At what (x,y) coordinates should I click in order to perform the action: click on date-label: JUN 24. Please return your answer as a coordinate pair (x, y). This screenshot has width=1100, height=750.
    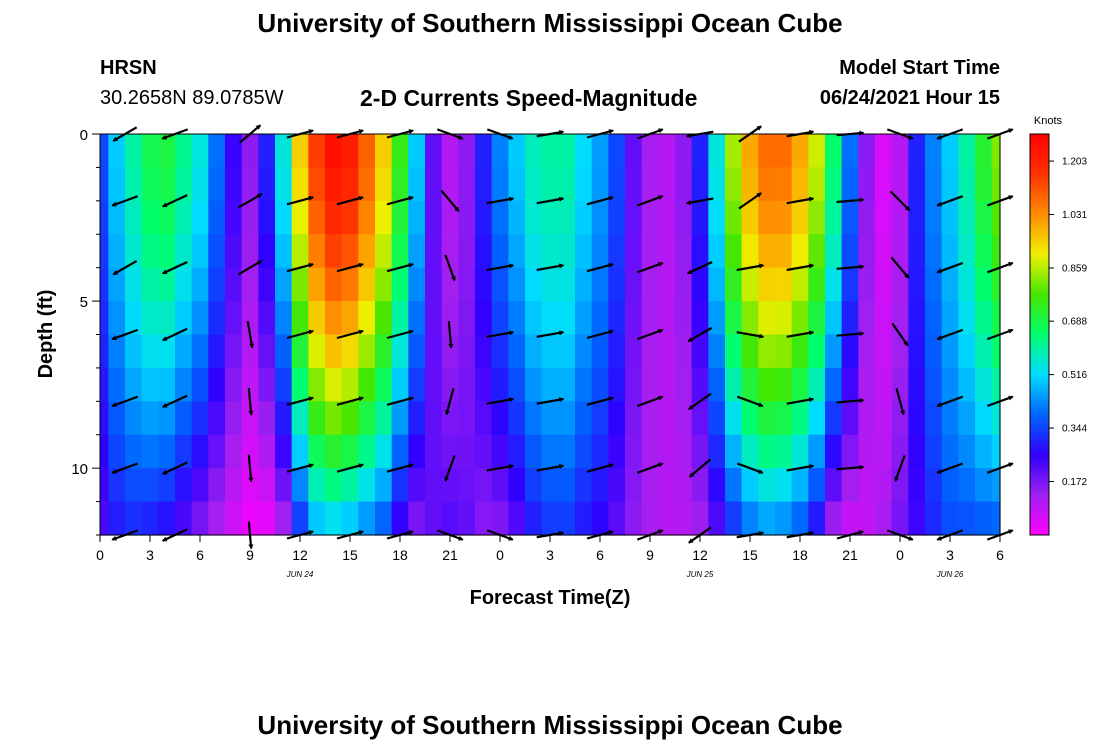
    Looking at the image, I should click on (300, 574).